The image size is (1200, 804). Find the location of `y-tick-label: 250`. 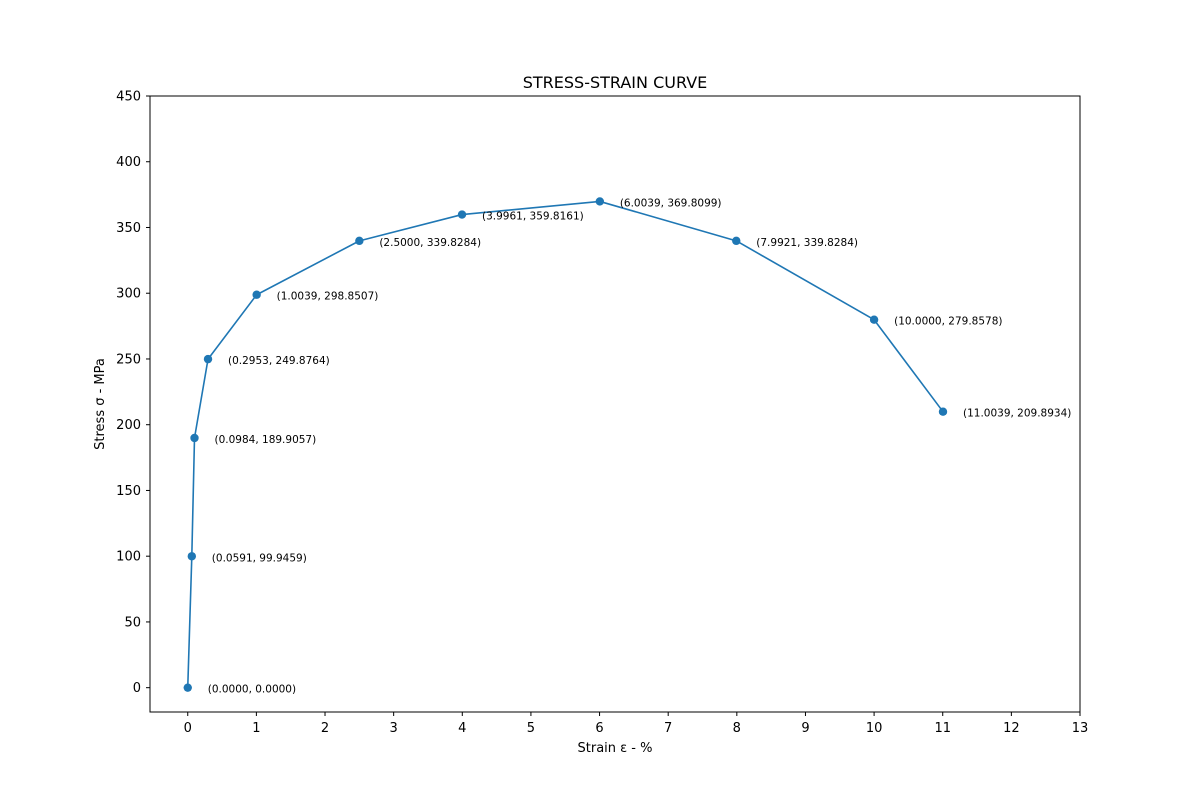

y-tick-label: 250 is located at coordinates (128, 359).